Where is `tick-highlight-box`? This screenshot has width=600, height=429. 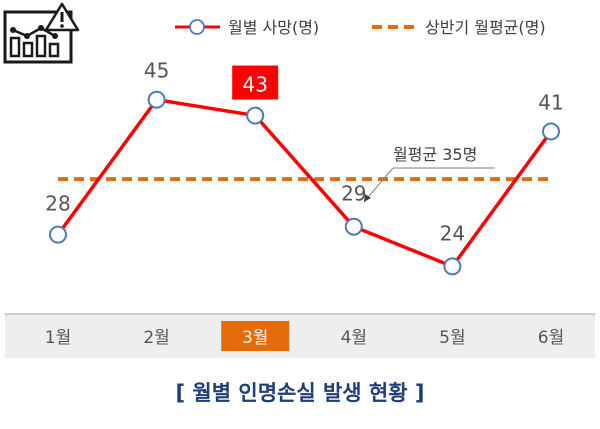
tick-highlight-box is located at coordinates (255, 336).